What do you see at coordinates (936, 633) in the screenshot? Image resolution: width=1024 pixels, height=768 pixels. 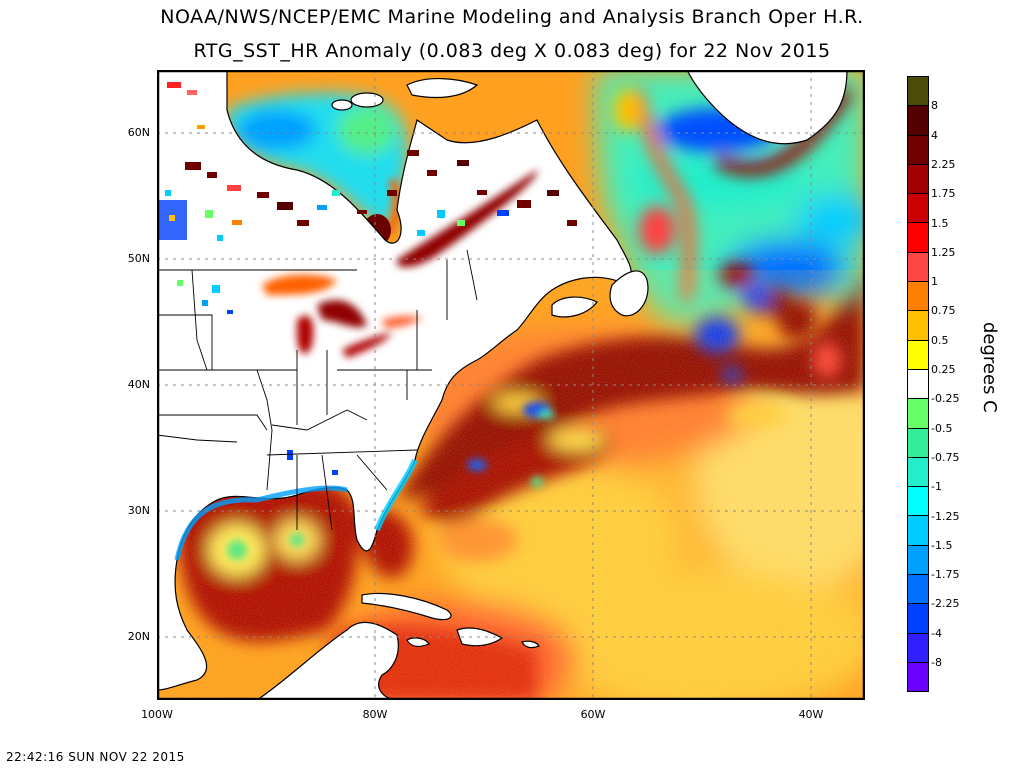 I see `colorbar-tick-label: -4` at bounding box center [936, 633].